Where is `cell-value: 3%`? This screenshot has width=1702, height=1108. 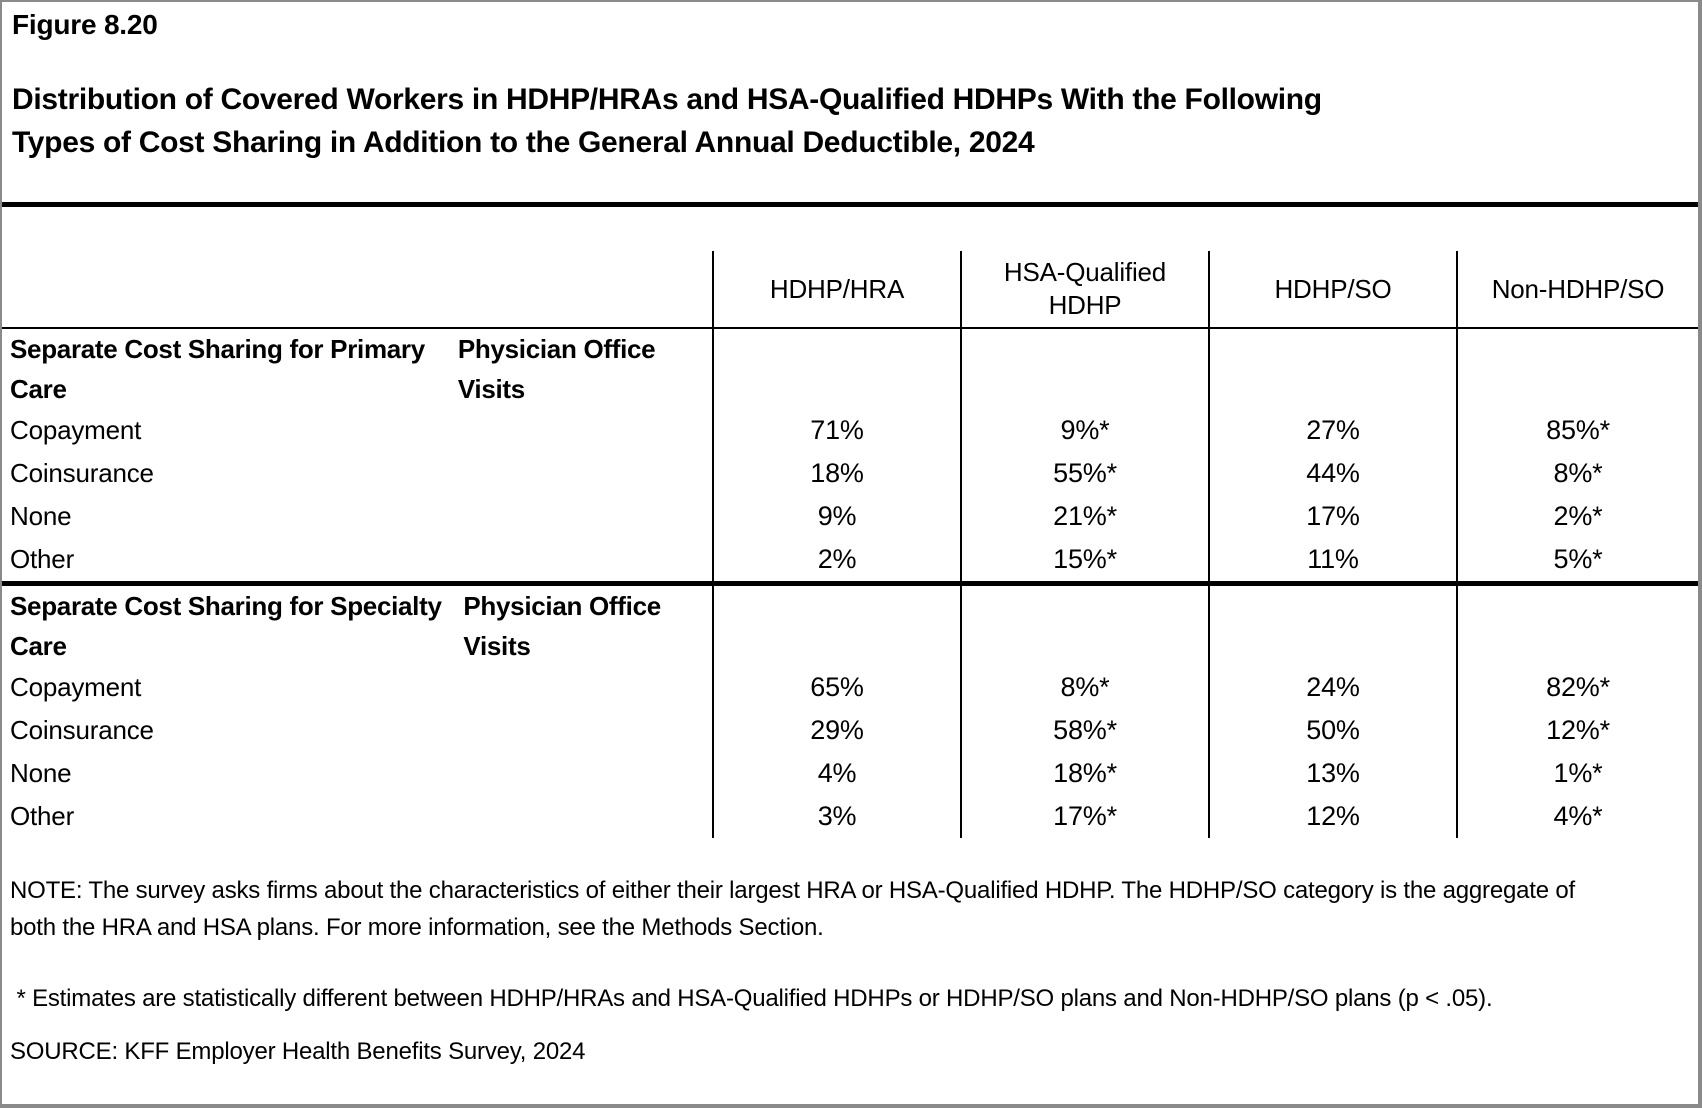 cell-value: 3% is located at coordinates (836, 816).